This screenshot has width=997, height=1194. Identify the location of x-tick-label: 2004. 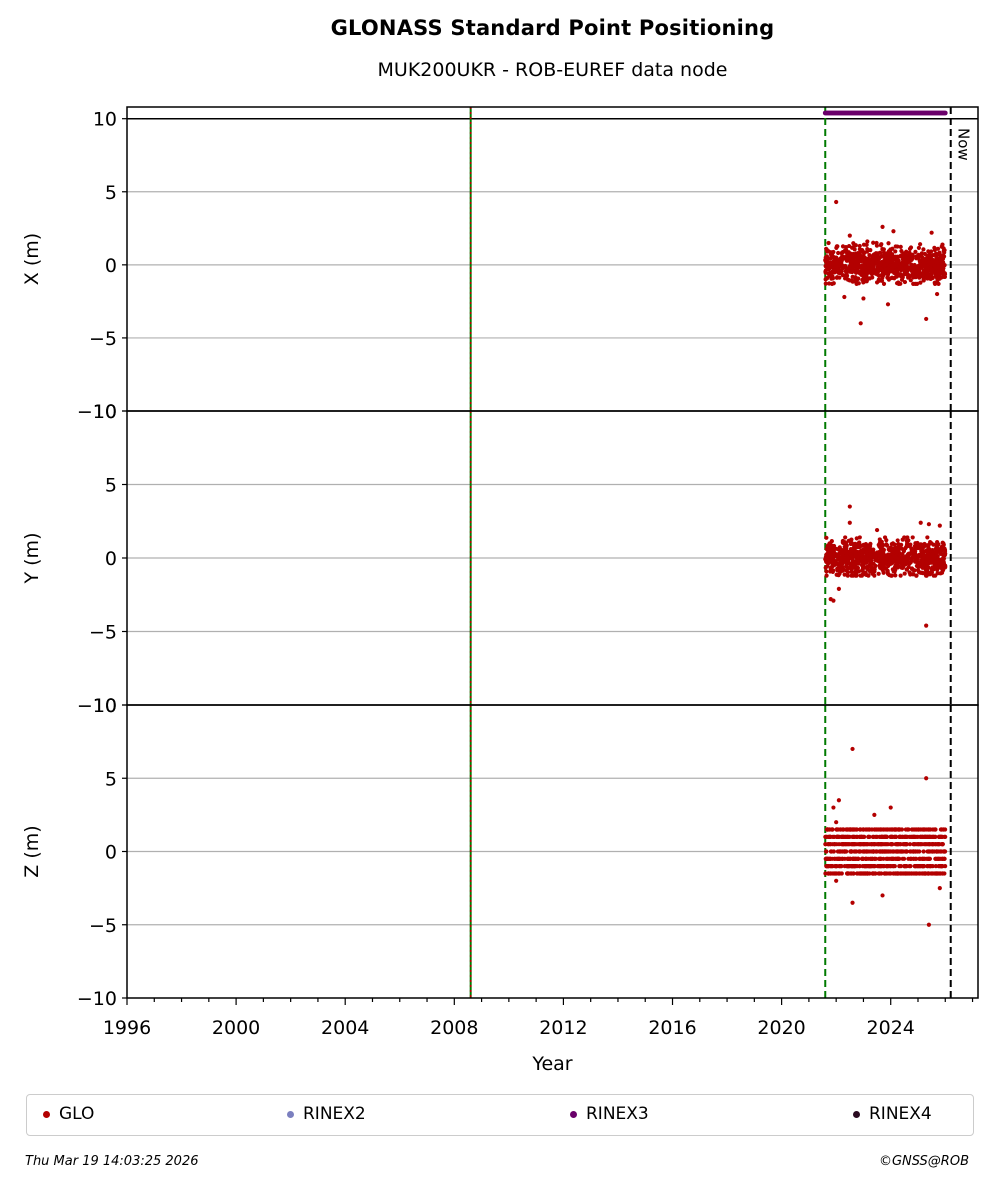
(345, 1028).